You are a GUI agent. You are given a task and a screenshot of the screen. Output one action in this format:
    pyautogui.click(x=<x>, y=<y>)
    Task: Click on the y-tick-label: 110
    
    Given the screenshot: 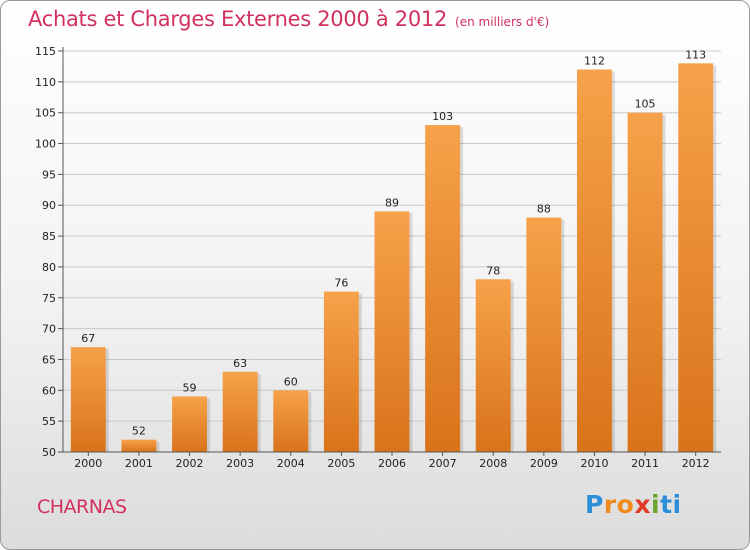 What is the action you would take?
    pyautogui.click(x=45, y=82)
    